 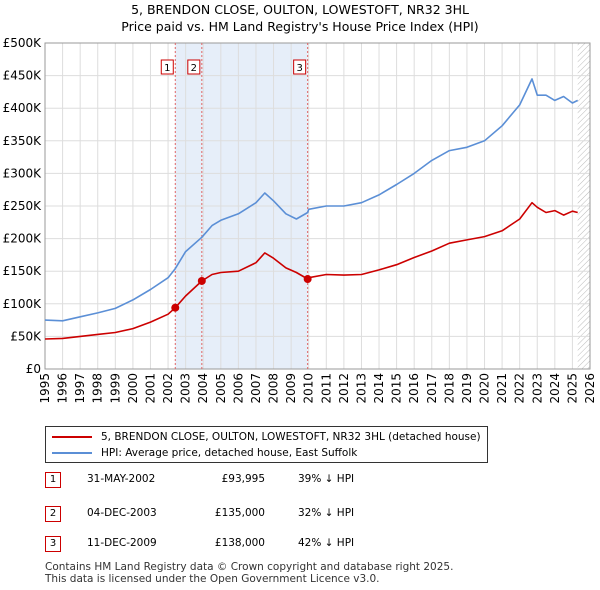 What do you see at coordinates (449, 388) in the screenshot?
I see `x-tick-label: 2018` at bounding box center [449, 388].